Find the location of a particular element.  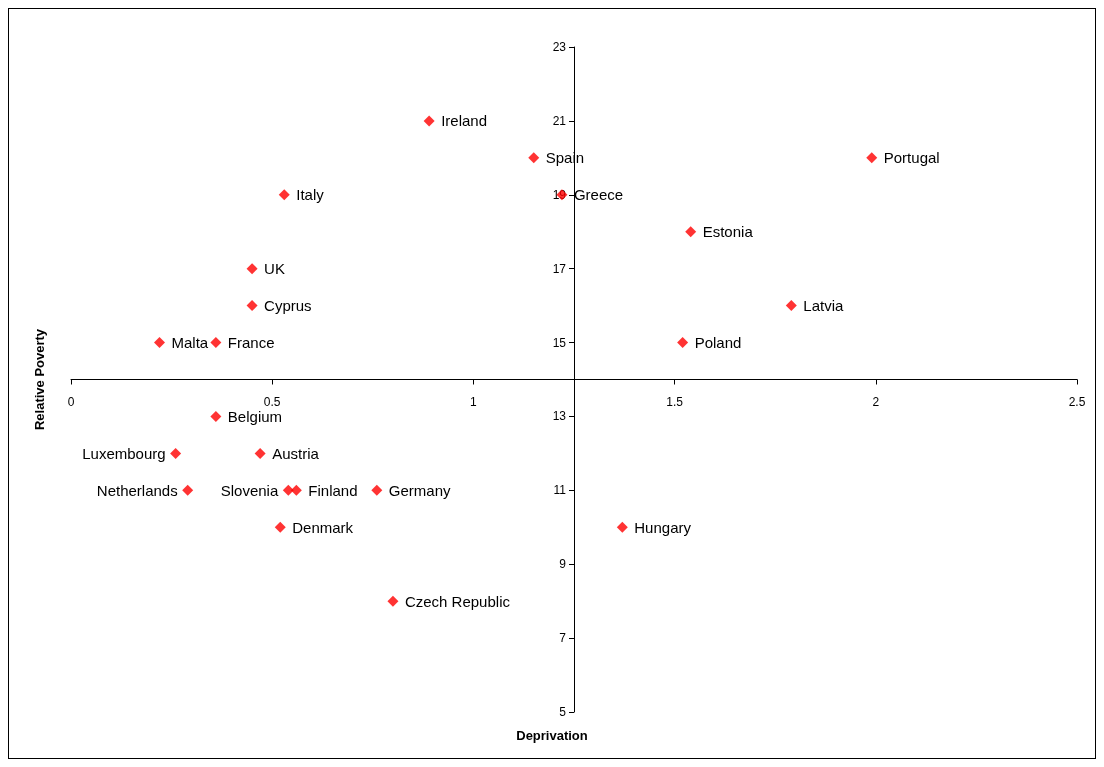

x-tick-label: 0.5 is located at coordinates (272, 401).